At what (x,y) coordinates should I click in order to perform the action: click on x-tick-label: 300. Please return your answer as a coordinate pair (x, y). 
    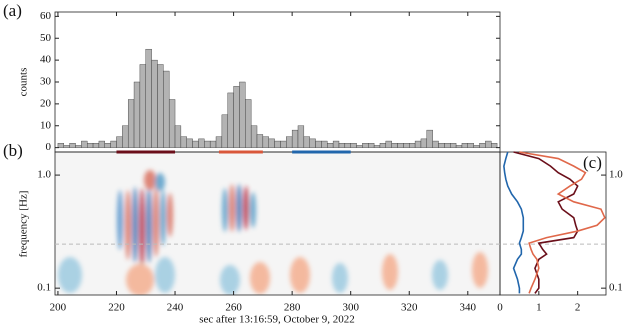
    Looking at the image, I should click on (350, 308).